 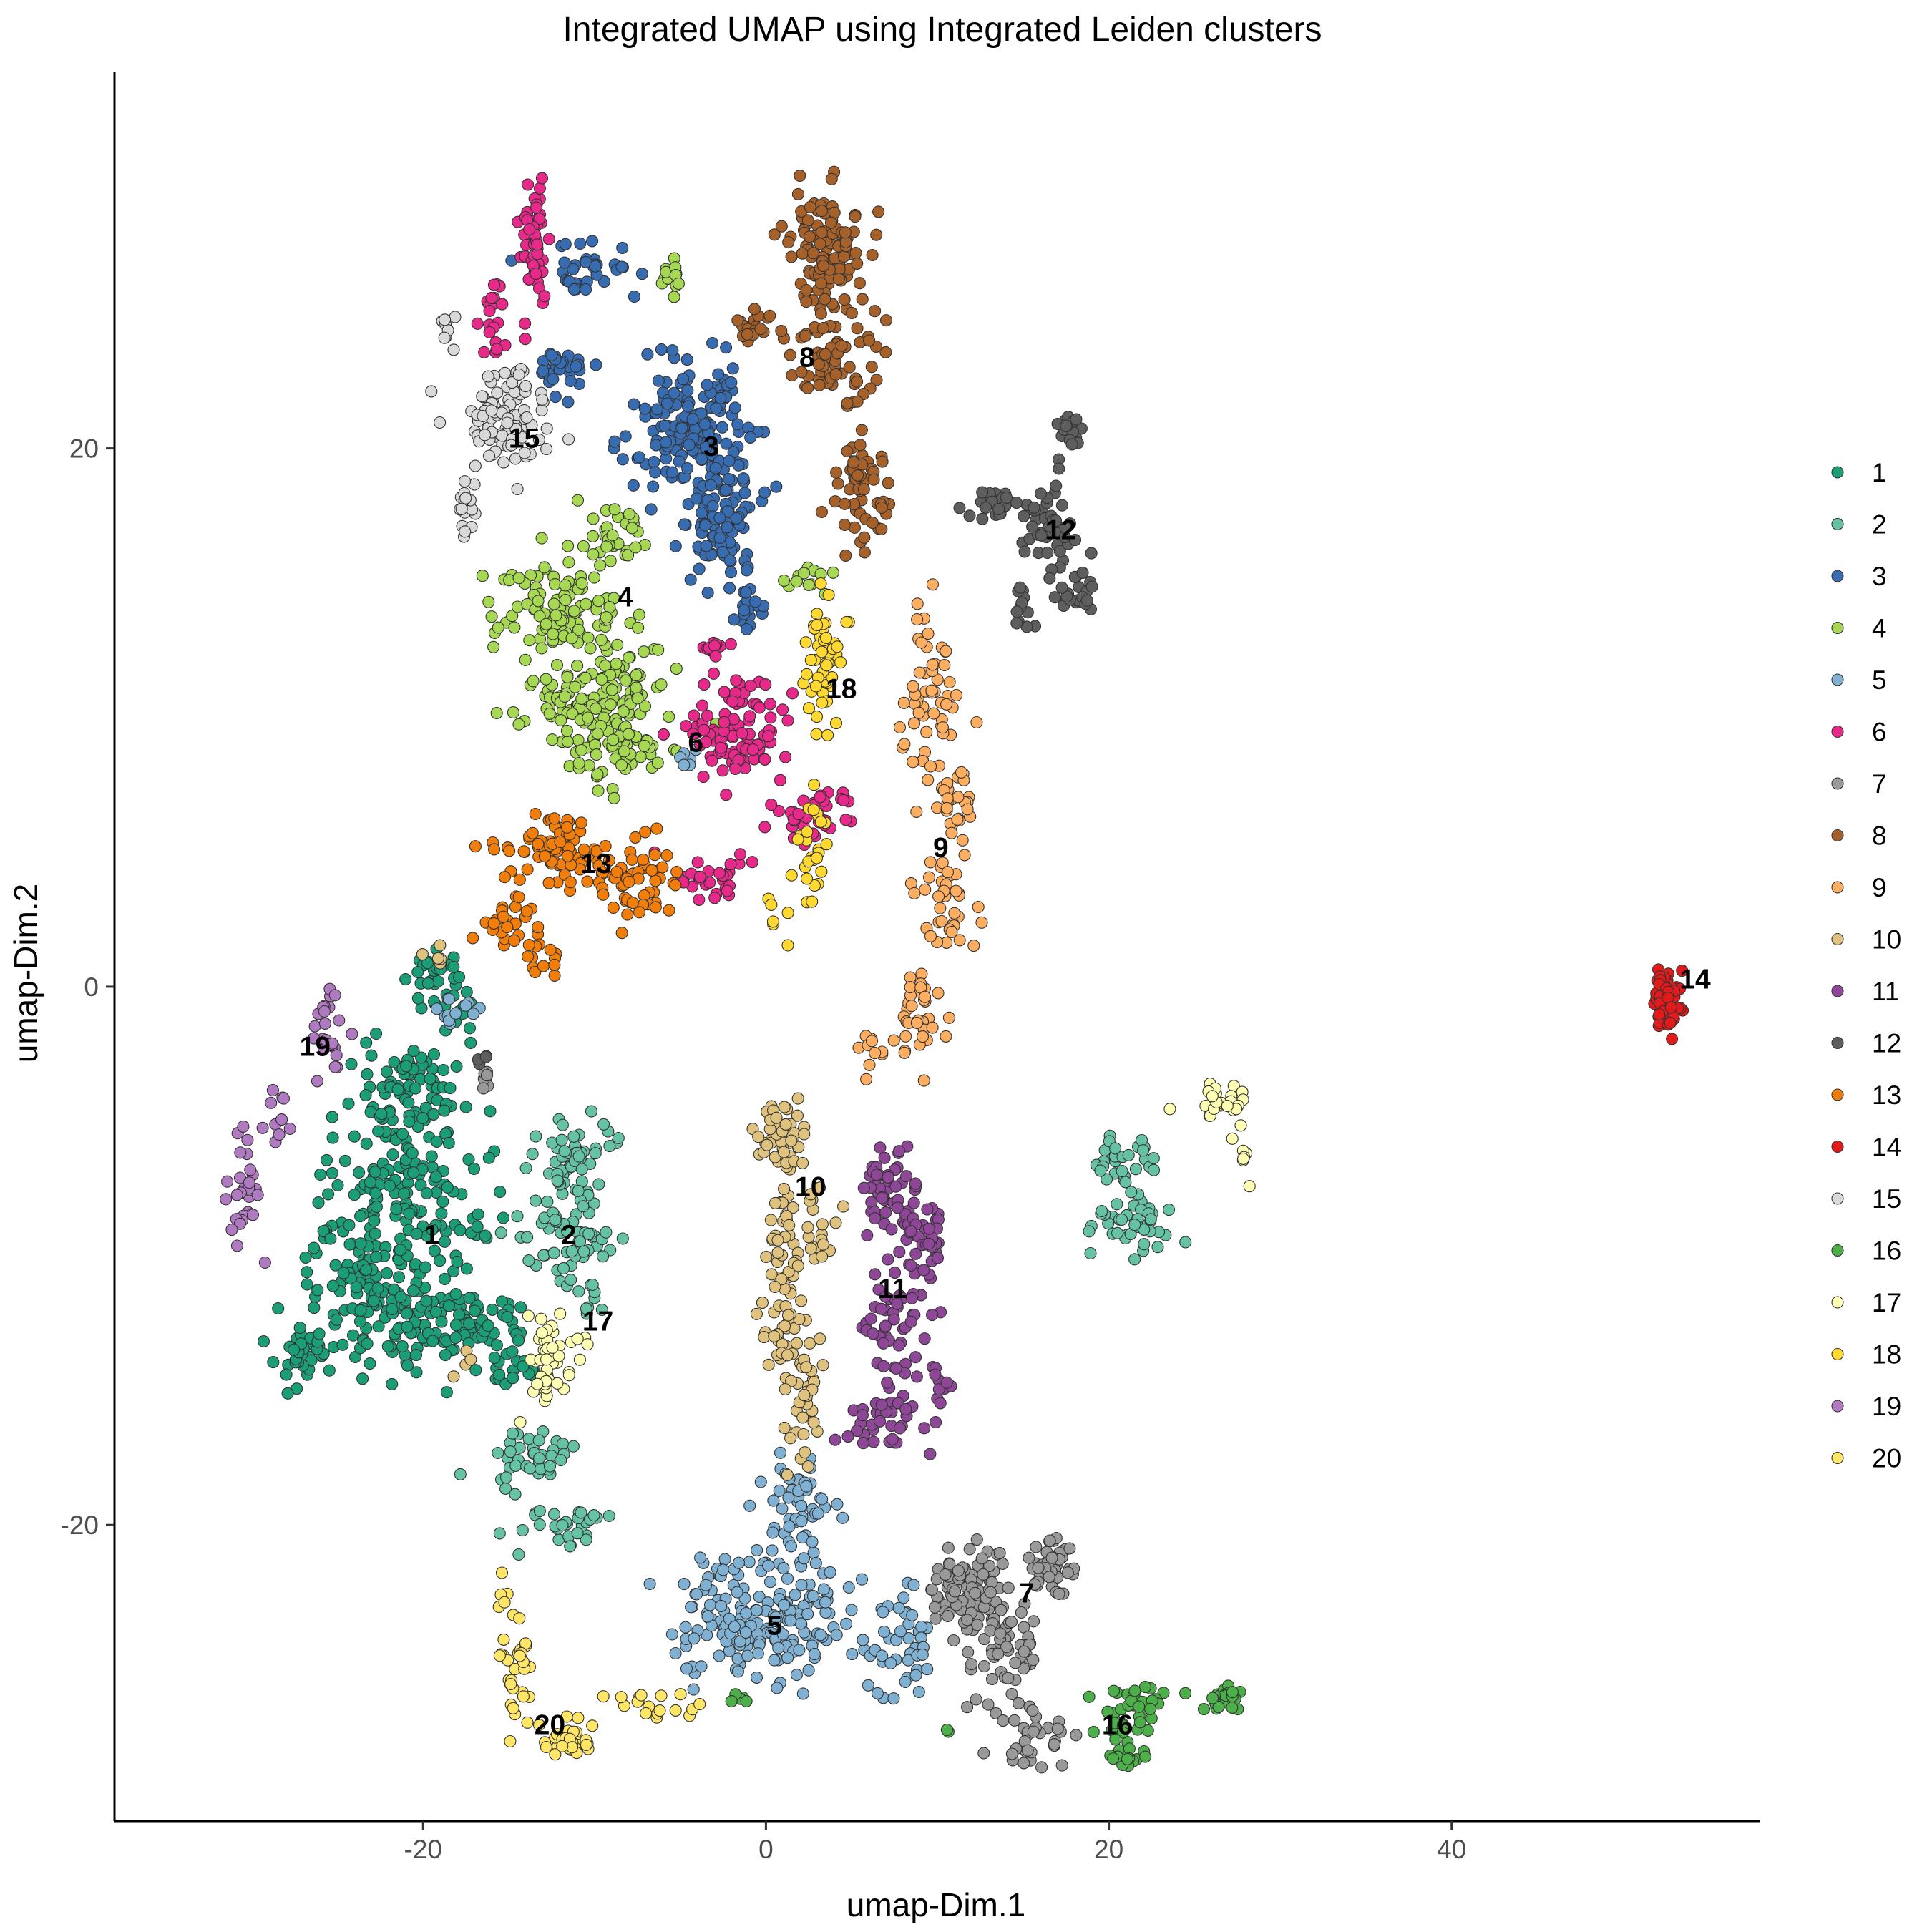 I want to click on cluster-3-points, so click(x=644, y=435).